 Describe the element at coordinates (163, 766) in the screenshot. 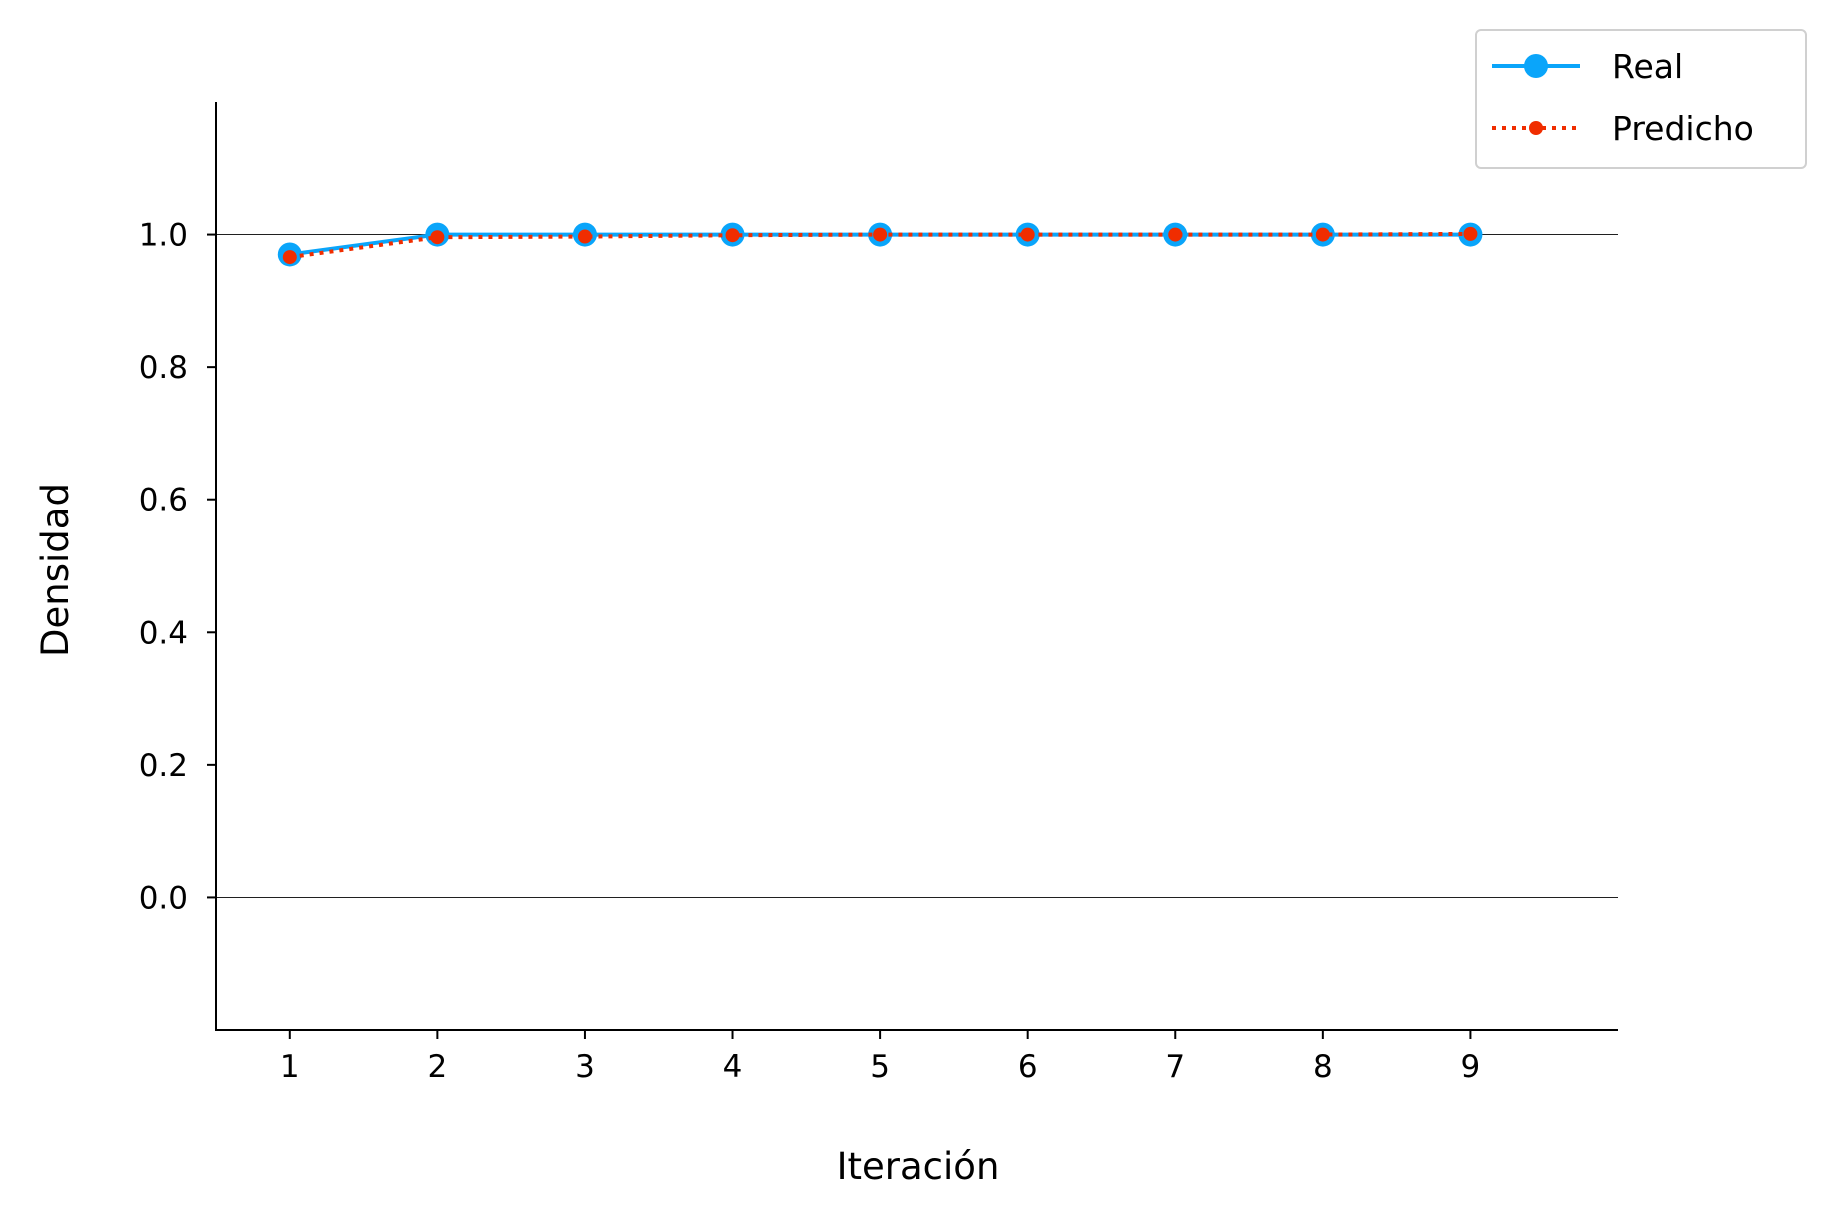

I see `y-tick-label: 0.2` at that location.